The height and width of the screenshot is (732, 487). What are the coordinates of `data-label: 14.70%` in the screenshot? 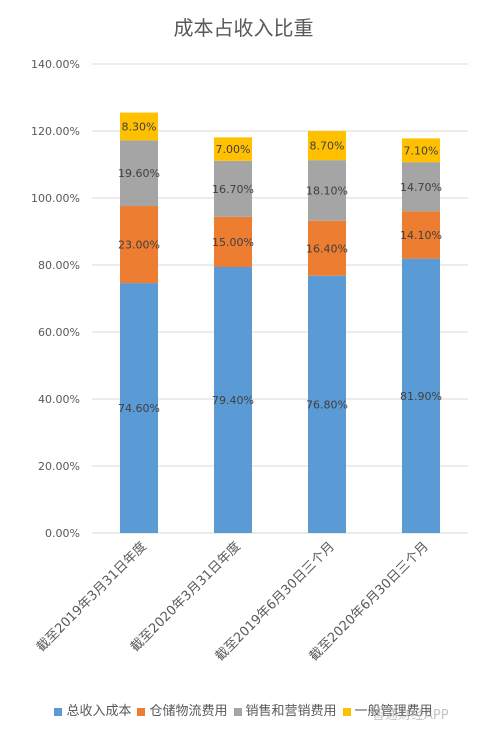 It's located at (421, 187).